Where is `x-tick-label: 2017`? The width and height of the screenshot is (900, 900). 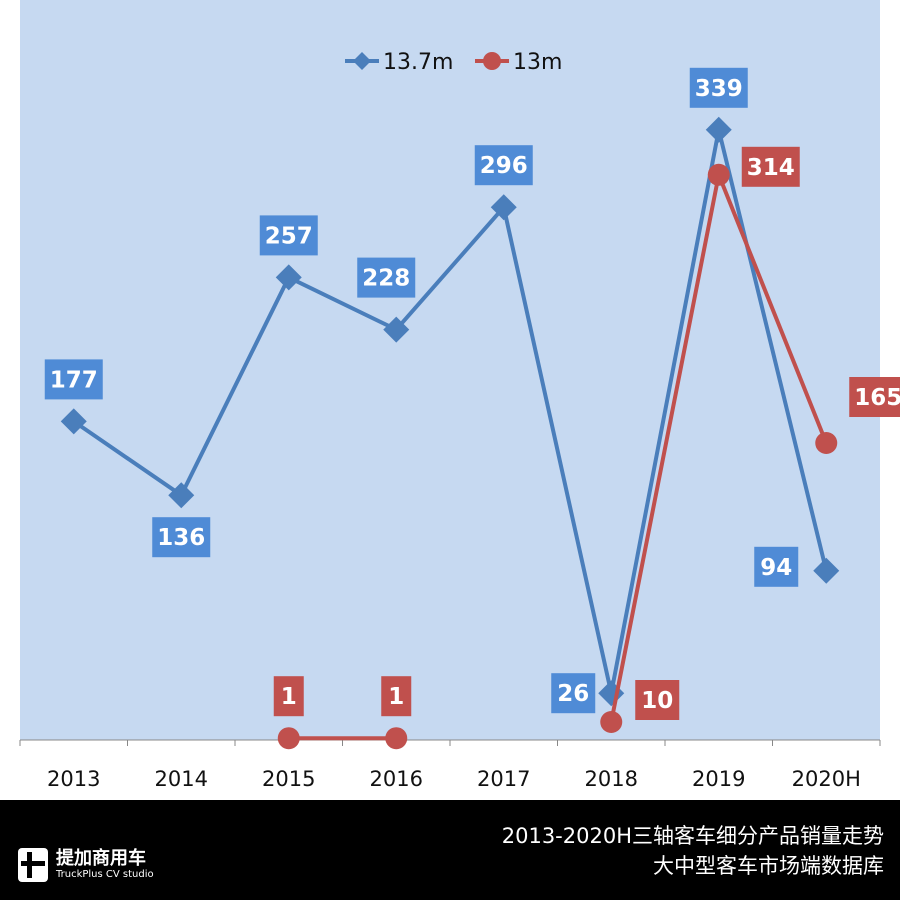 x-tick-label: 2017 is located at coordinates (503, 779).